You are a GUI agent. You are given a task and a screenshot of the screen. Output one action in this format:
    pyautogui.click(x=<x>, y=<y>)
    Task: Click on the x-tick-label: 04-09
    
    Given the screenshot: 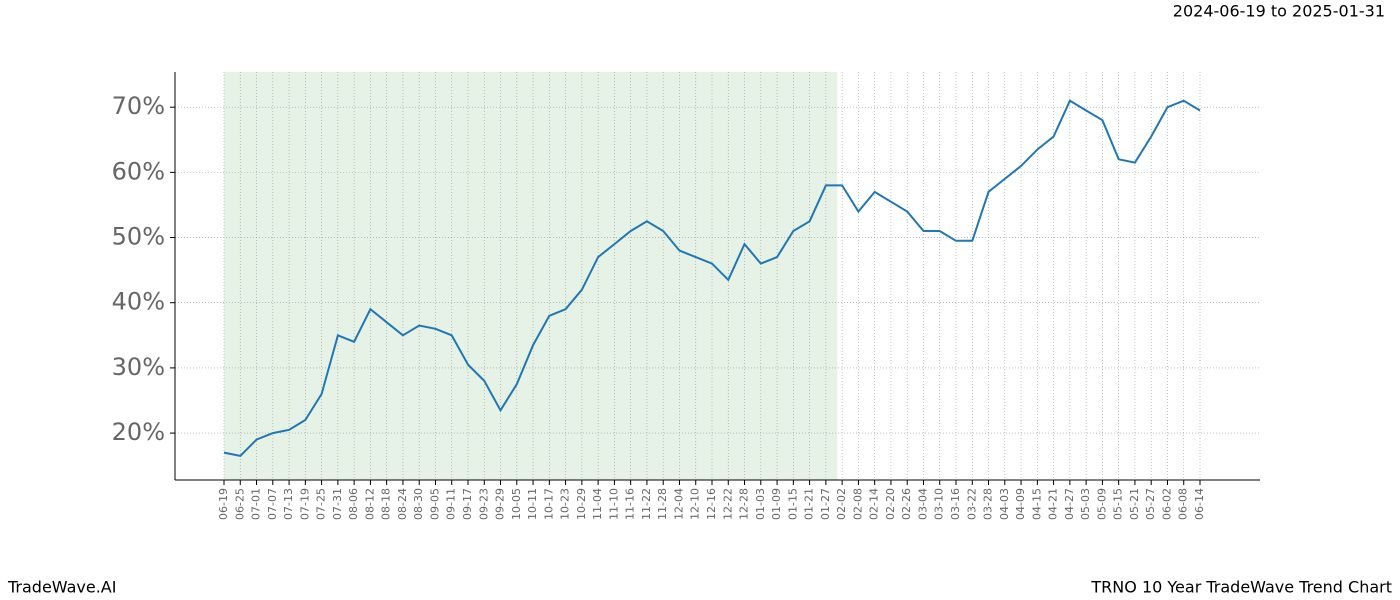 What is the action you would take?
    pyautogui.click(x=1020, y=504)
    